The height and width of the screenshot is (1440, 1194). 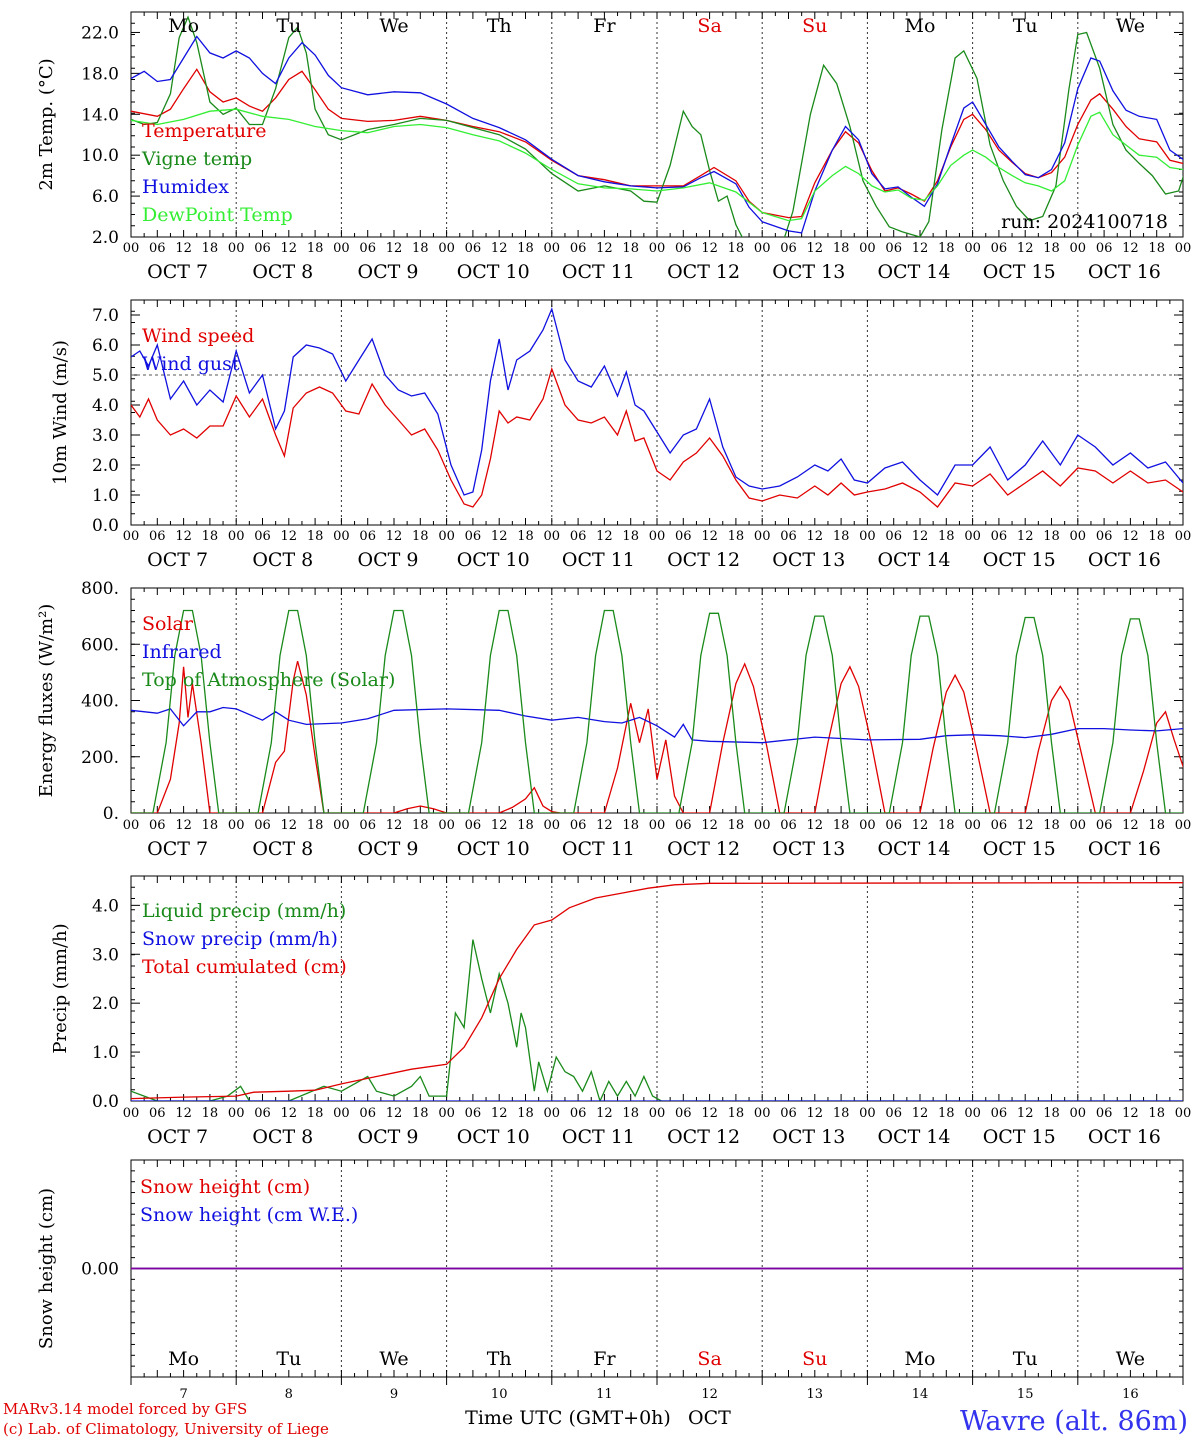 I want to click on day-label: OCT 8, so click(x=282, y=849).